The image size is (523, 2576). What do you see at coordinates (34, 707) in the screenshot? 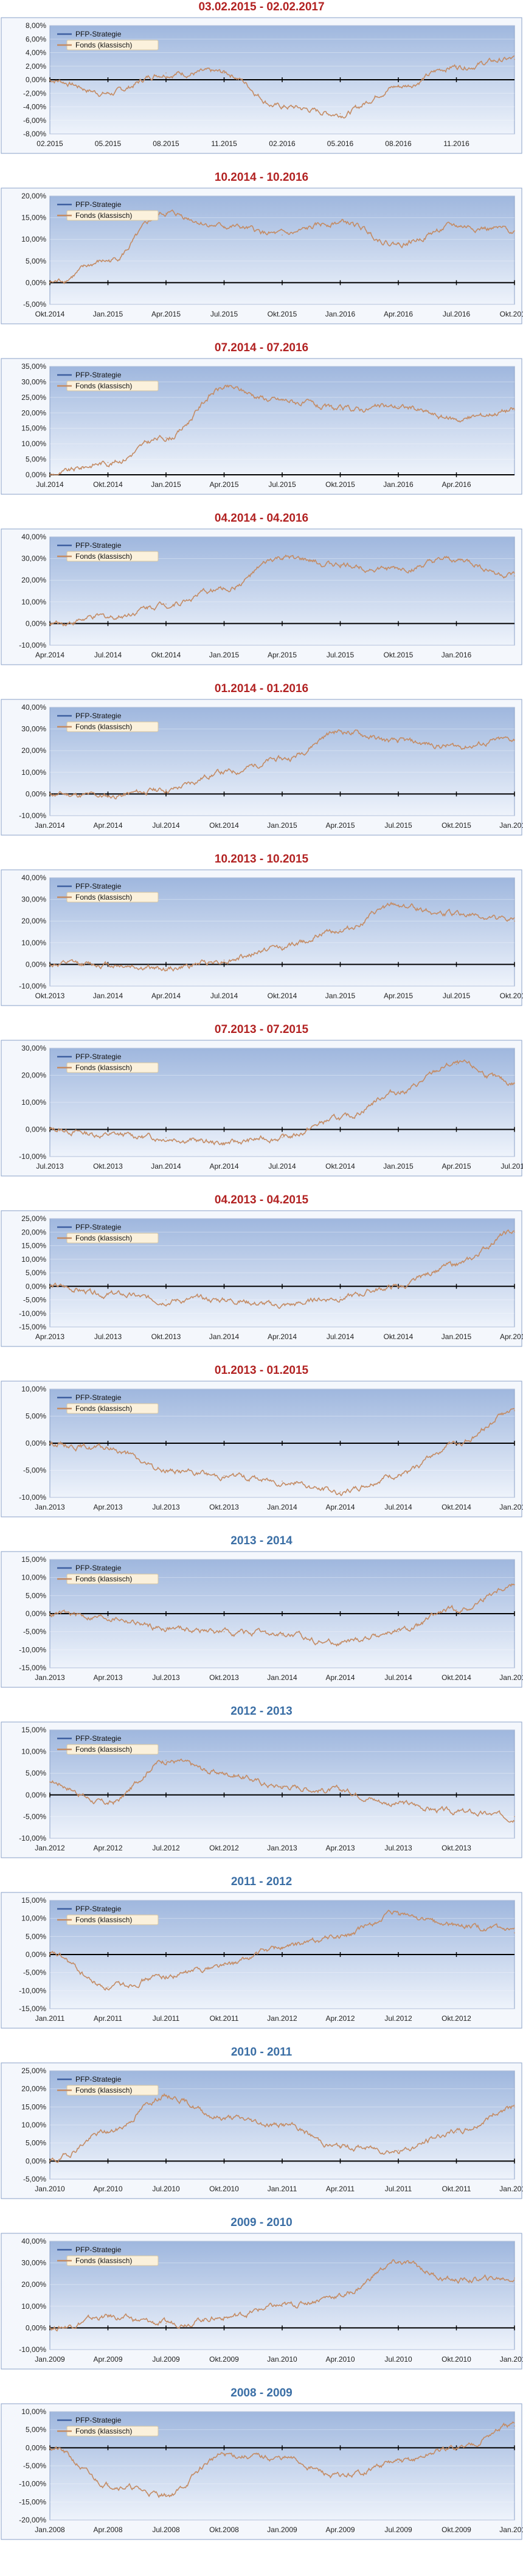
I see `y-tick-label: 40,00%` at bounding box center [34, 707].